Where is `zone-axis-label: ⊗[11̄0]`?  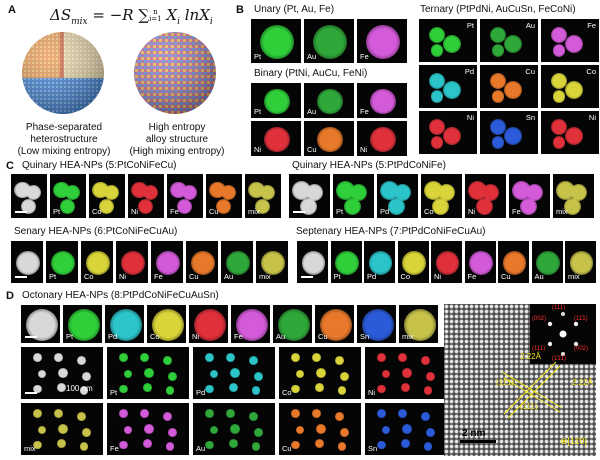 zone-axis-label: ⊗[11̄0] is located at coordinates (573, 441).